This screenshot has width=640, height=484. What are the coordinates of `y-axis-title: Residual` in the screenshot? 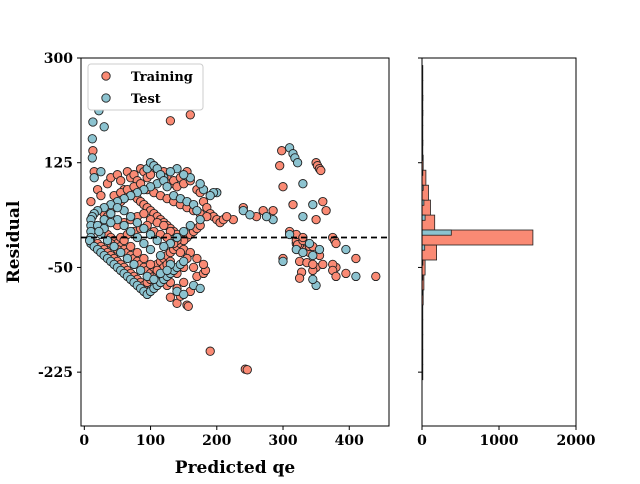 It's located at (14, 241).